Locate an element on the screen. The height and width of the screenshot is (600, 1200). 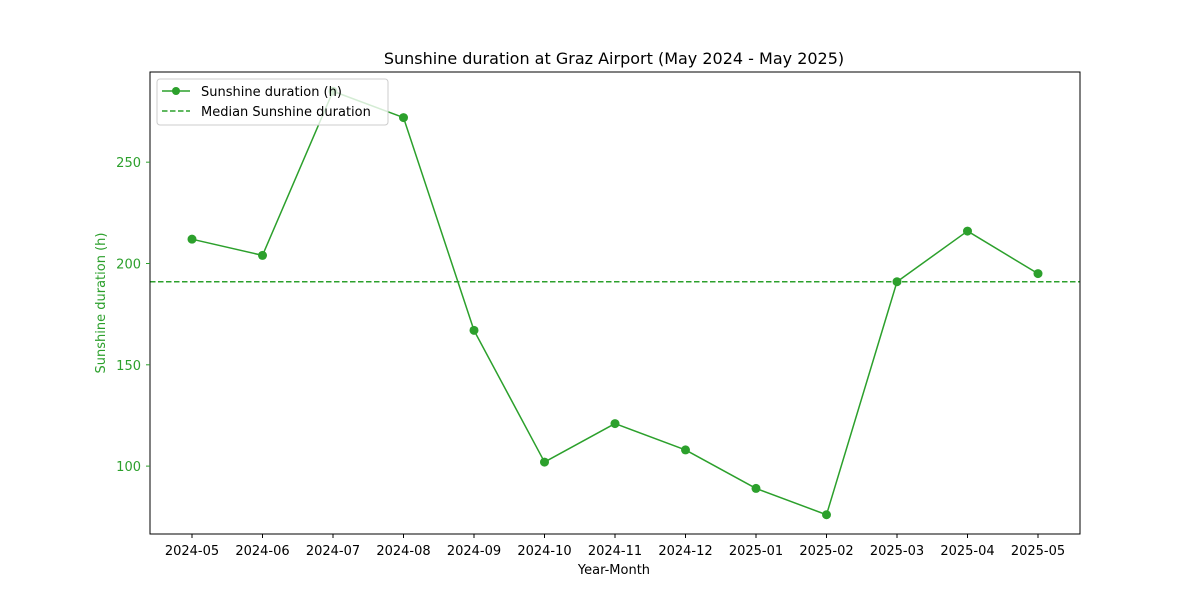
y-tick-label: 150 is located at coordinates (128, 366).